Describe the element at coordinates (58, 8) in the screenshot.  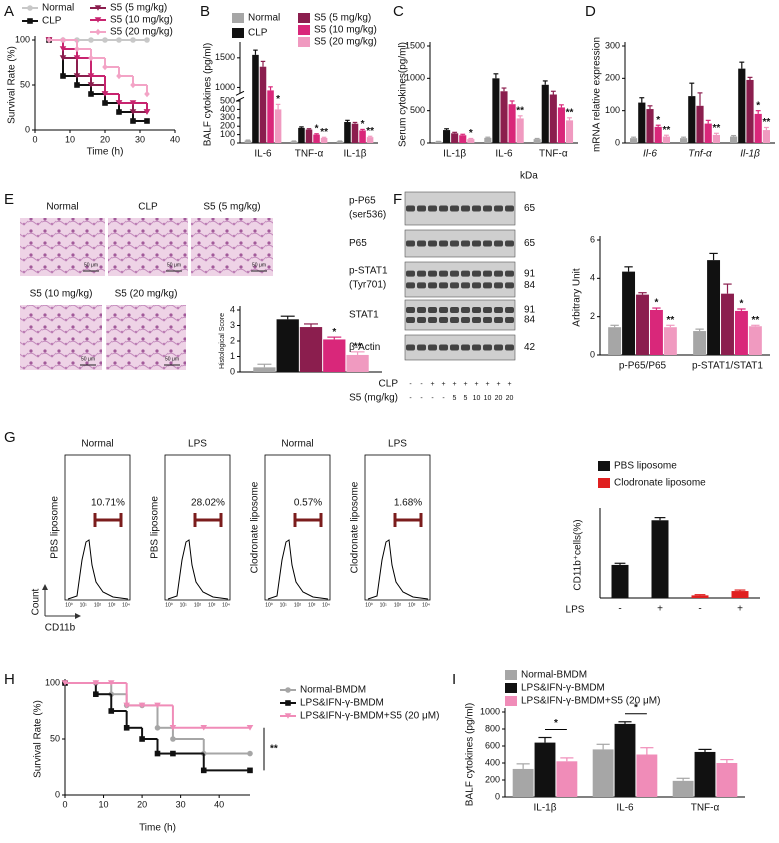
I see `legend-label: Normal` at that location.